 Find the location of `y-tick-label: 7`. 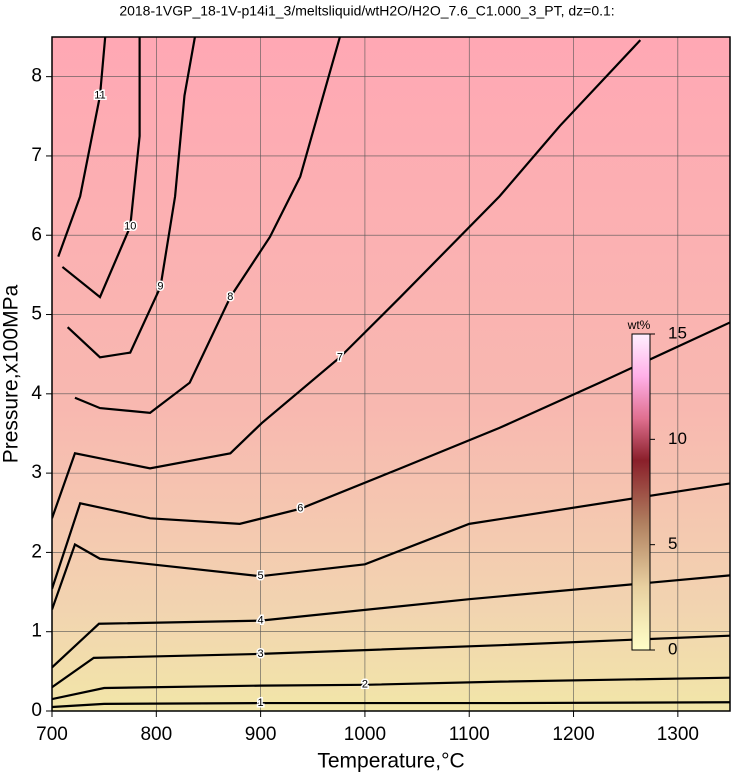

y-tick-label: 7 is located at coordinates (36, 155).